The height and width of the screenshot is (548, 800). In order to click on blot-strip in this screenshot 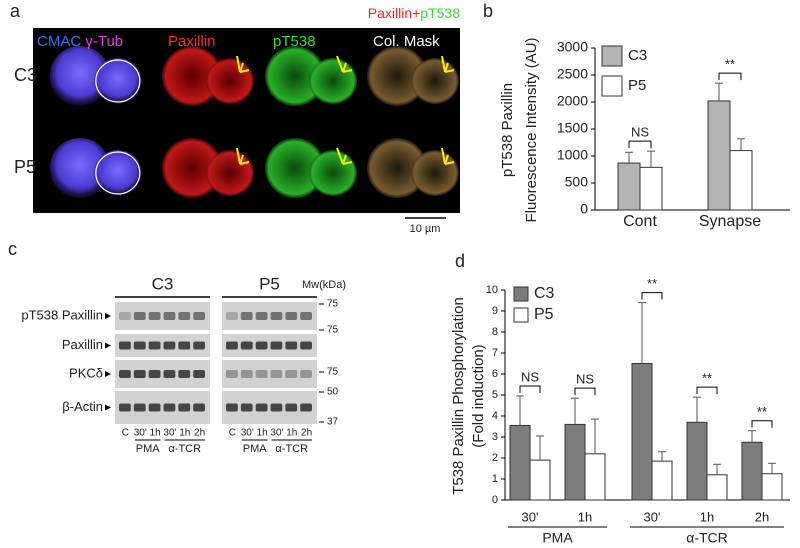, I will do `click(269, 374)`.